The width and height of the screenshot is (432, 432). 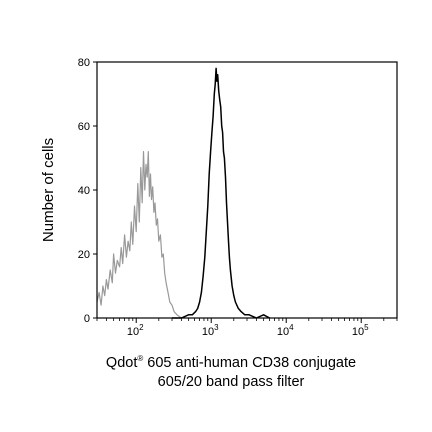 I want to click on y-tick-label: 80, so click(x=84, y=63).